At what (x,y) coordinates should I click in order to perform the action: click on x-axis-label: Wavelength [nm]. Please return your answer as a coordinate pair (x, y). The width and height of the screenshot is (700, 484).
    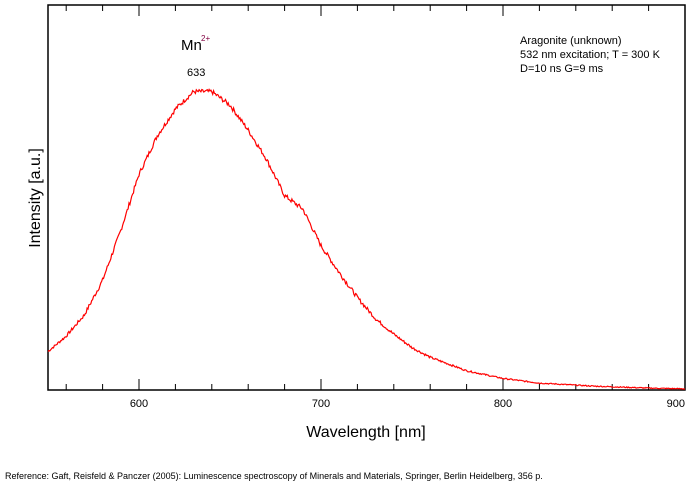
    Looking at the image, I should click on (365, 432).